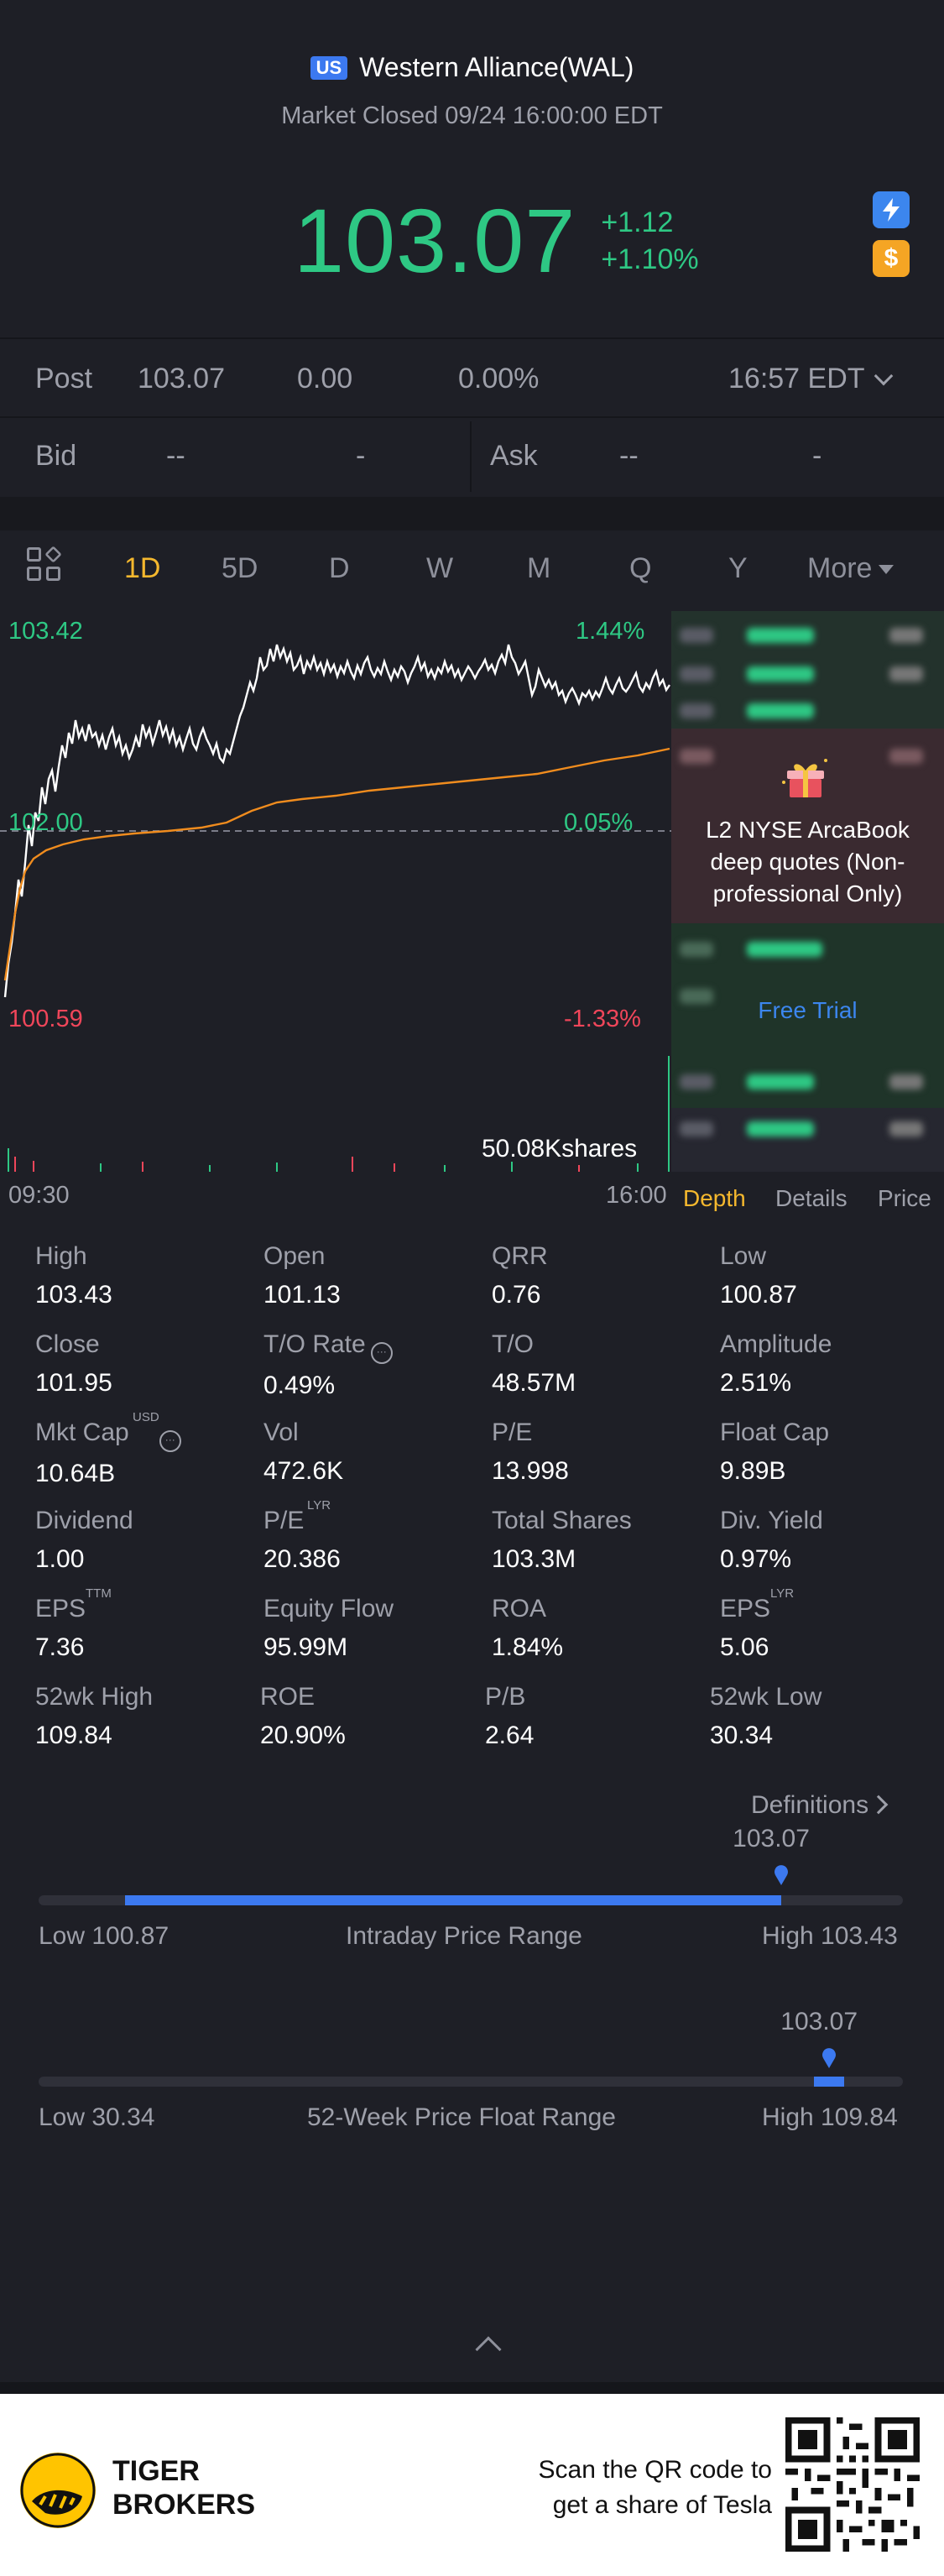 The image size is (944, 2576). I want to click on stat-pb: P/B 2.64, so click(510, 1716).